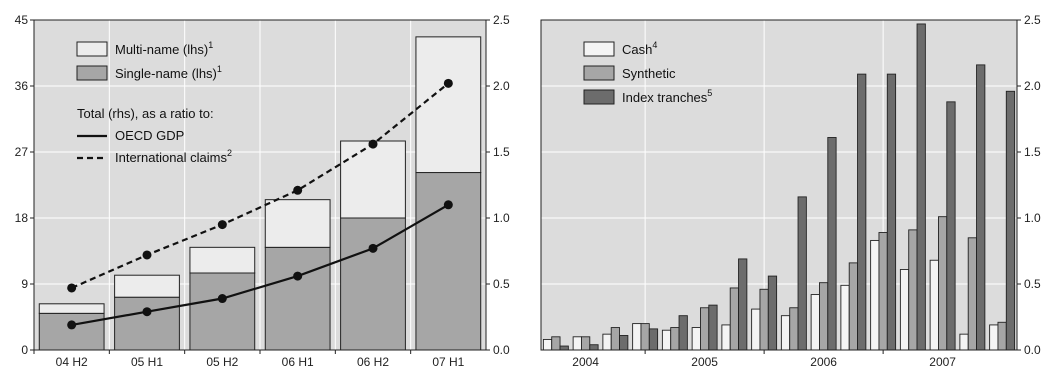  Describe the element at coordinates (72, 362) in the screenshot. I see `x-tick-label: 04 H2` at that location.